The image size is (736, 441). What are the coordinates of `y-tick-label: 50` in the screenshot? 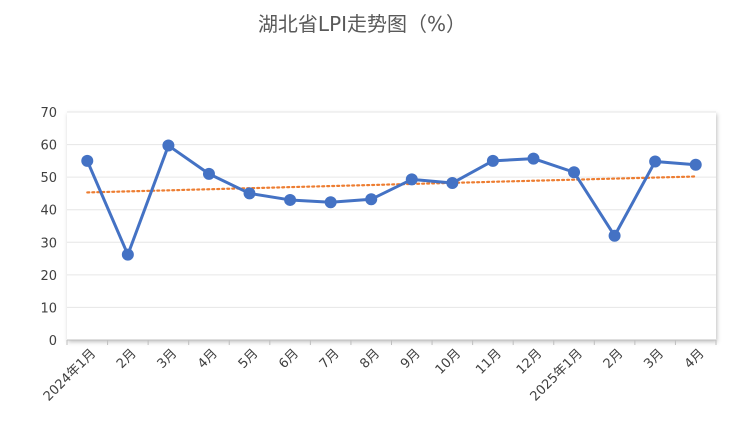 It's located at (48, 178).